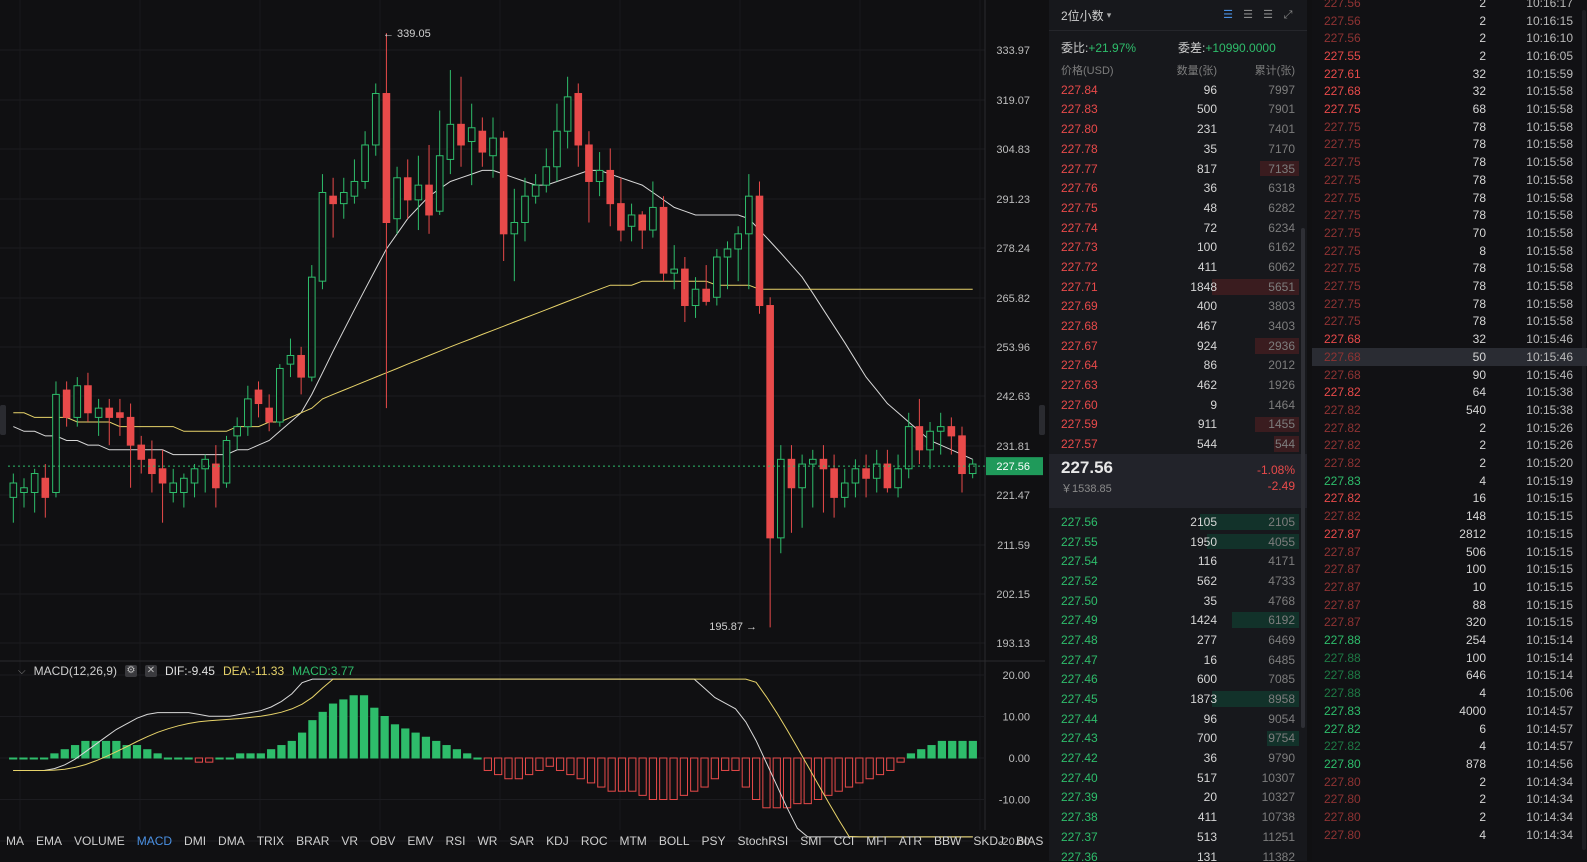 This screenshot has height=862, width=1587. What do you see at coordinates (1082, 15) in the screenshot?
I see `decimals-select: 2位小数` at bounding box center [1082, 15].